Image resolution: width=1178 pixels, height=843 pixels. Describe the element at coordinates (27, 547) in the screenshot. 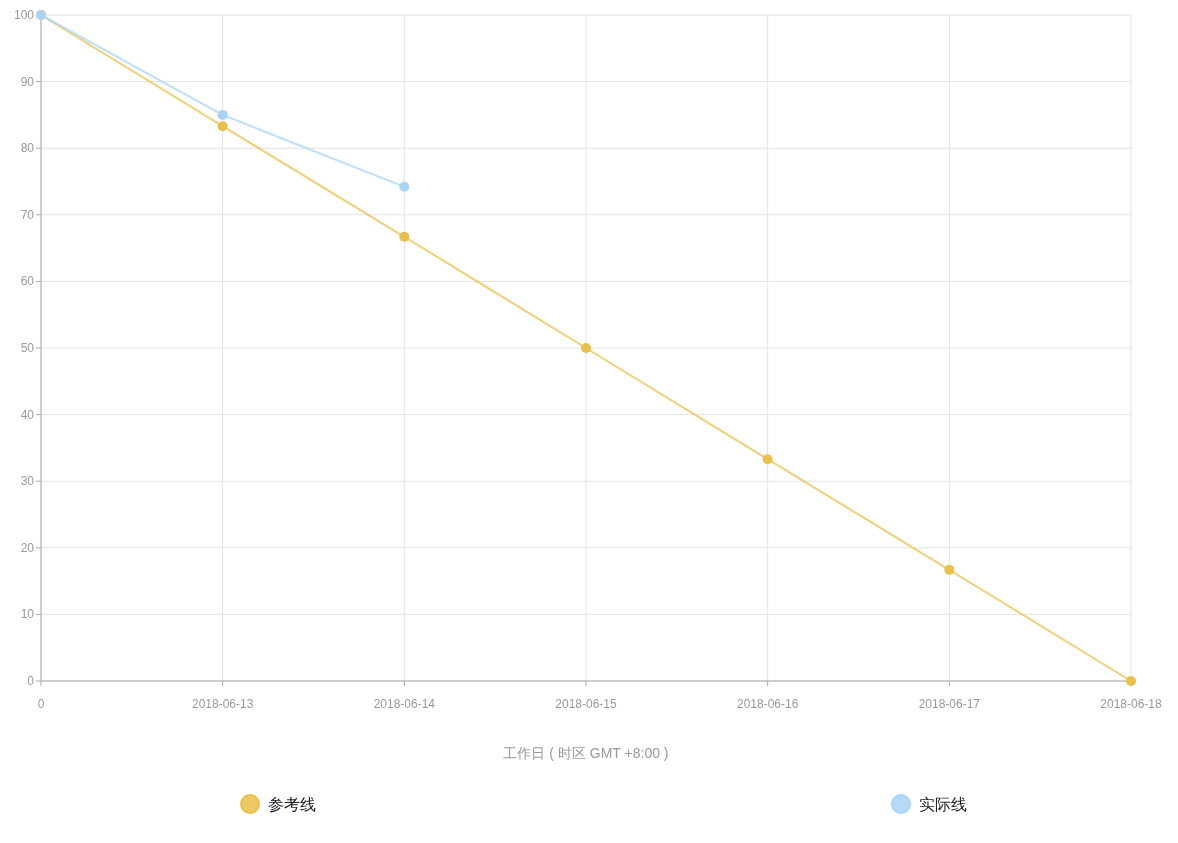

I see `y-tick-label: 20` at that location.